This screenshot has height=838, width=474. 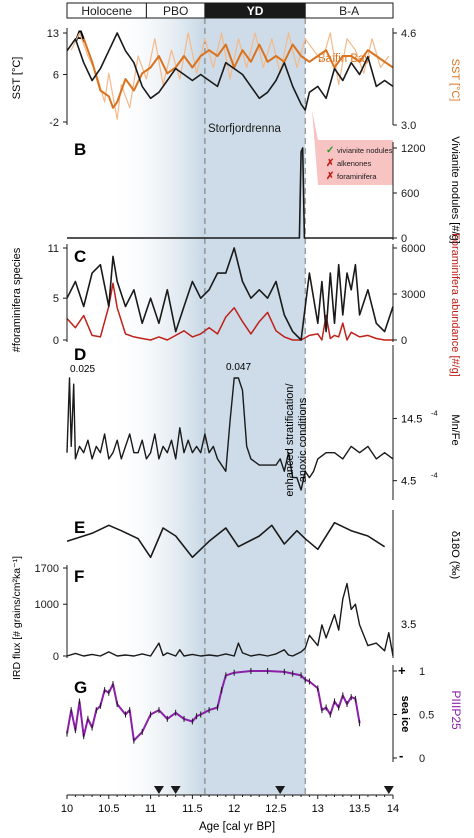 I want to click on panel-c-right-tick-2: 0, so click(x=404, y=341).